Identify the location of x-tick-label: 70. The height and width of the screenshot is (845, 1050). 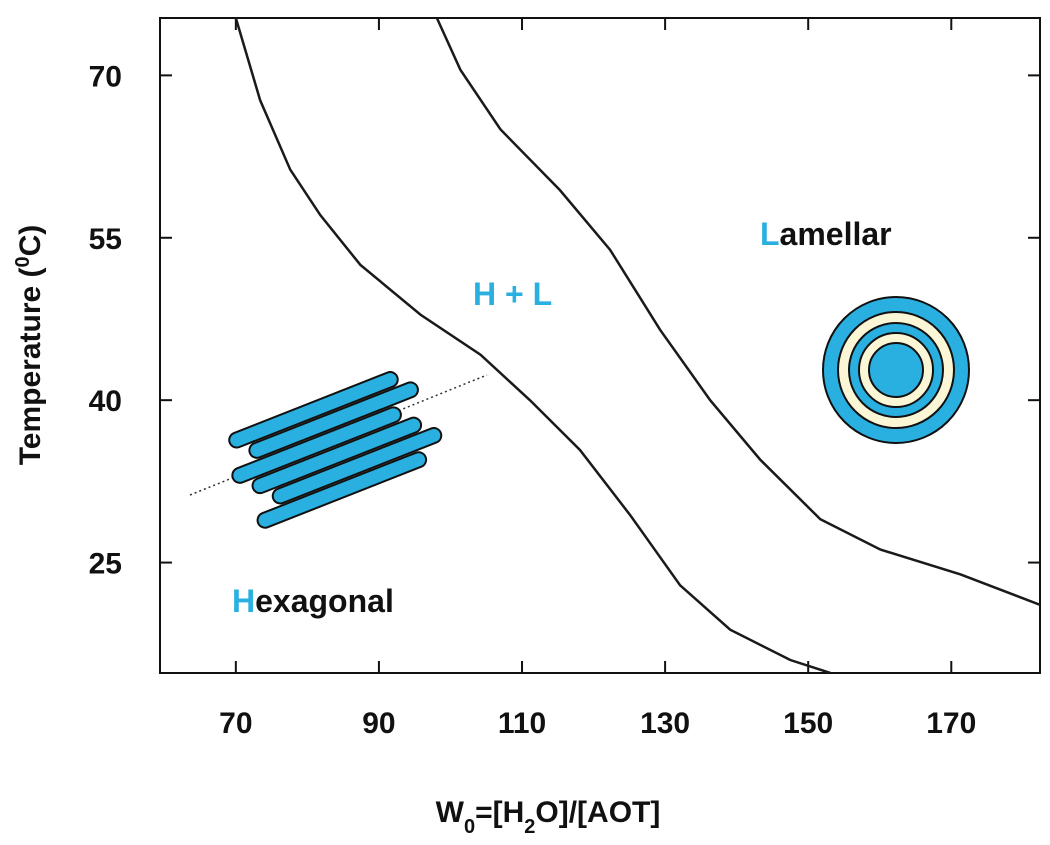
(235, 723).